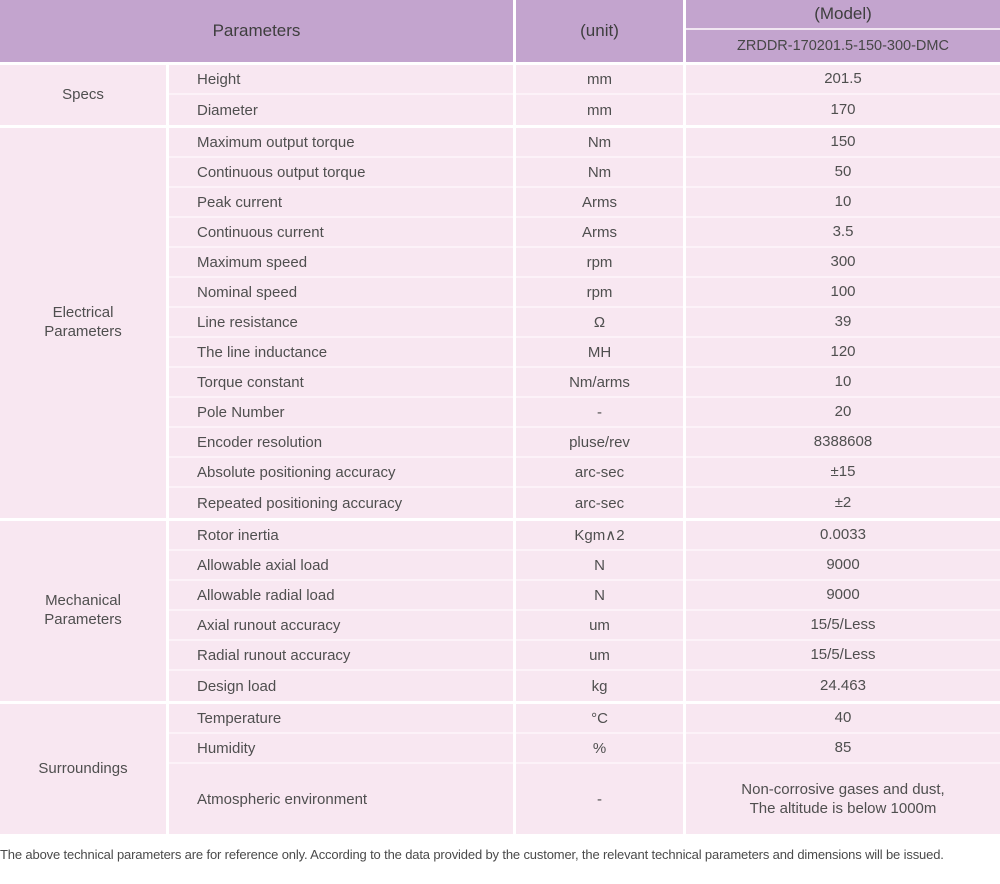 The height and width of the screenshot is (884, 1000). Describe the element at coordinates (843, 173) in the screenshot. I see `param-value-cell: 50` at that location.